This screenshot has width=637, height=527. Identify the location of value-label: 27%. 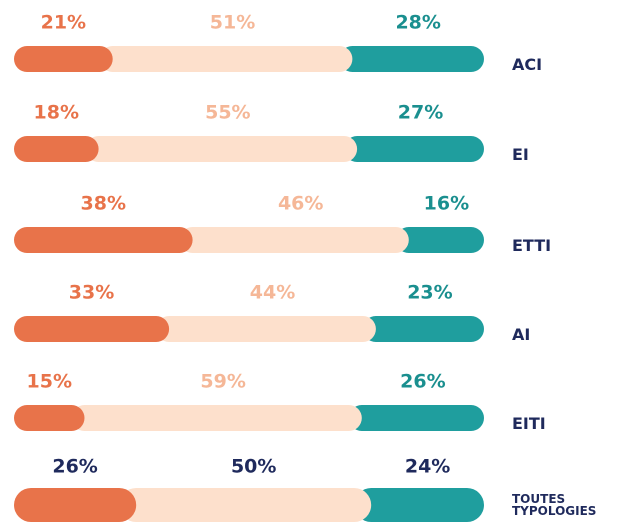
(420, 113).